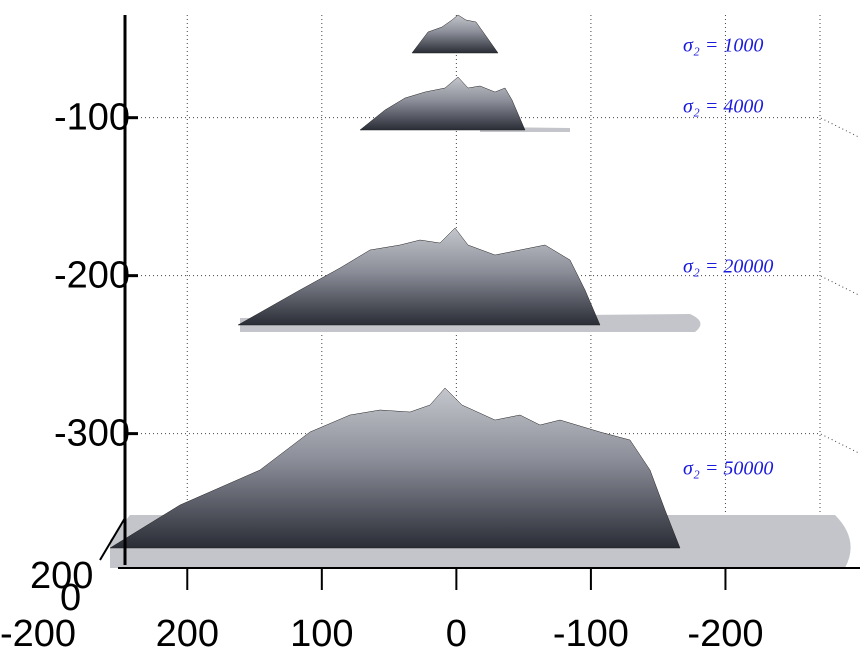  I want to click on x-tick-label: -100, so click(591, 634).